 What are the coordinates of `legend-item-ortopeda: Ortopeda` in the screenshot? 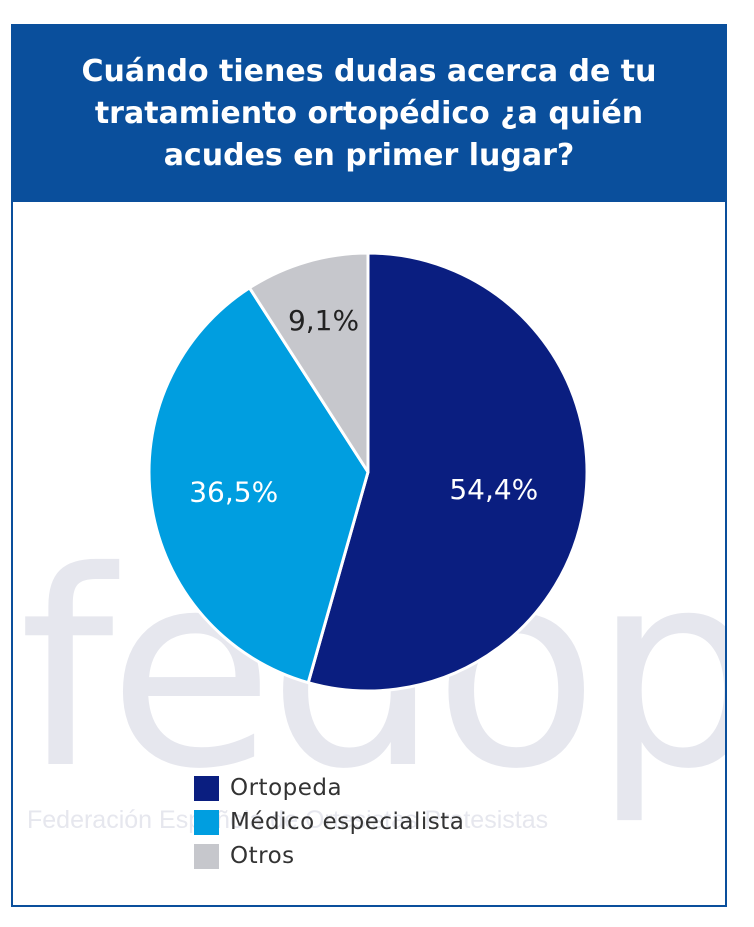 It's located at (329, 788).